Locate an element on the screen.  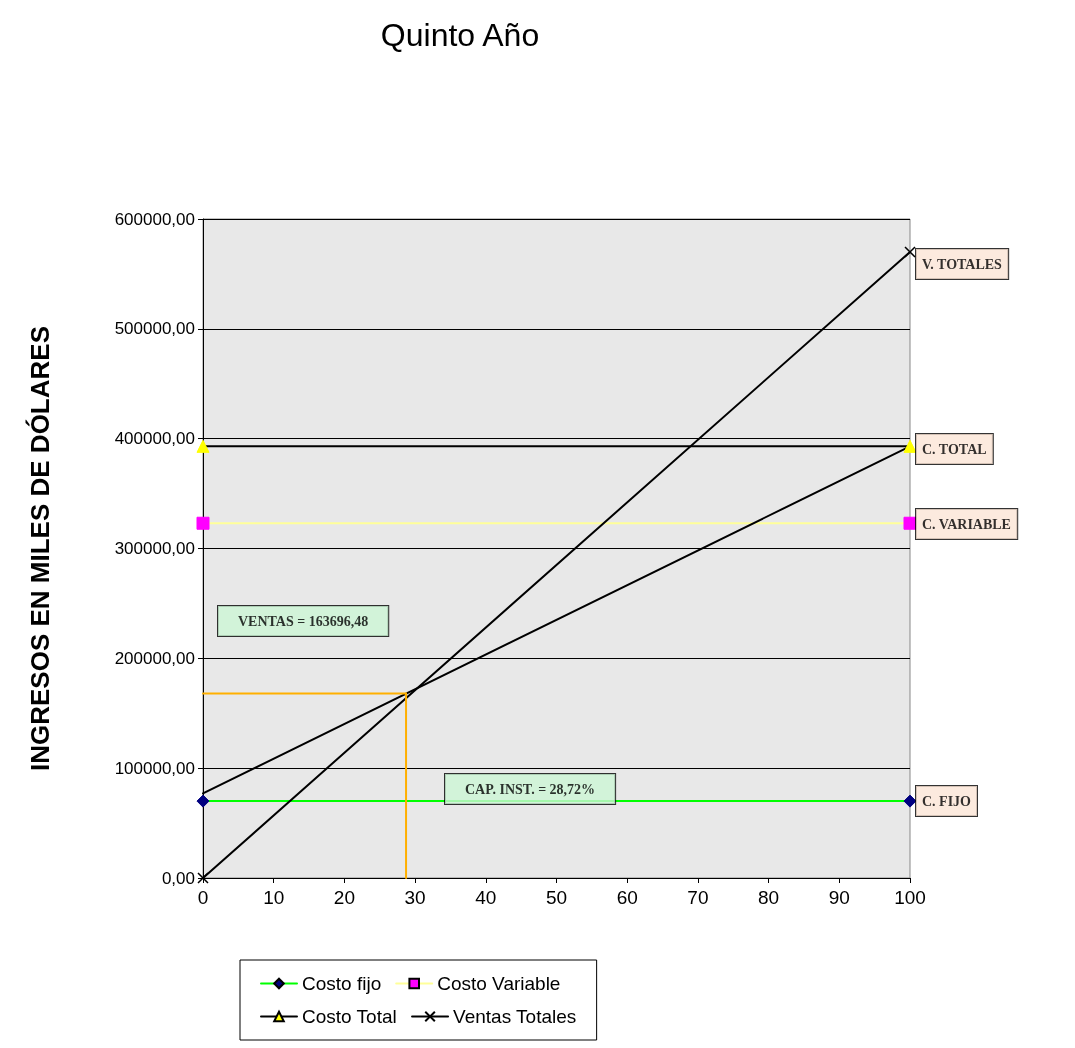
y-tick-label: 600000,00 is located at coordinates (154, 219).